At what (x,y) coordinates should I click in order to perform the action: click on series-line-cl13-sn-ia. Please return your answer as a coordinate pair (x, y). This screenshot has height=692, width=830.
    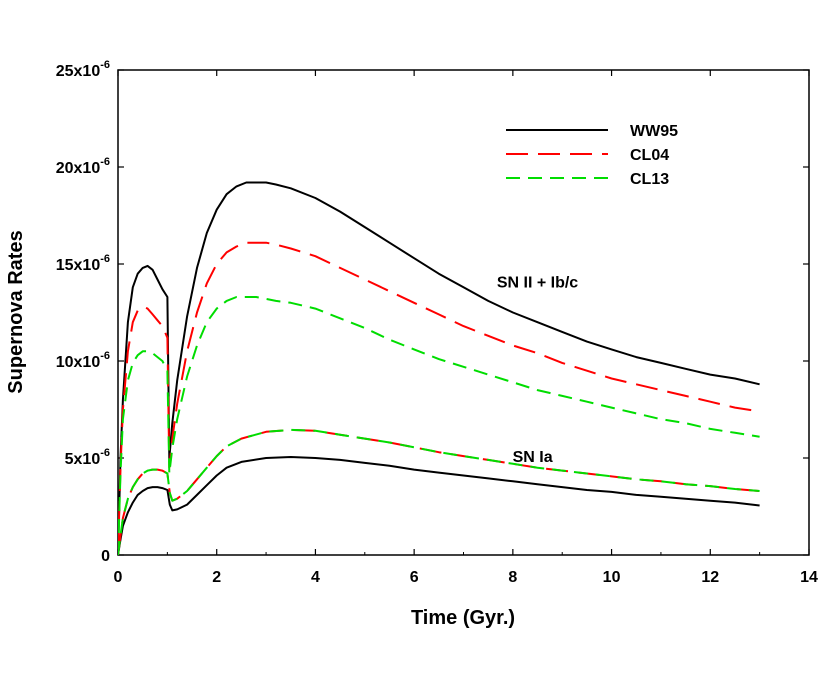
    Looking at the image, I should click on (439, 491).